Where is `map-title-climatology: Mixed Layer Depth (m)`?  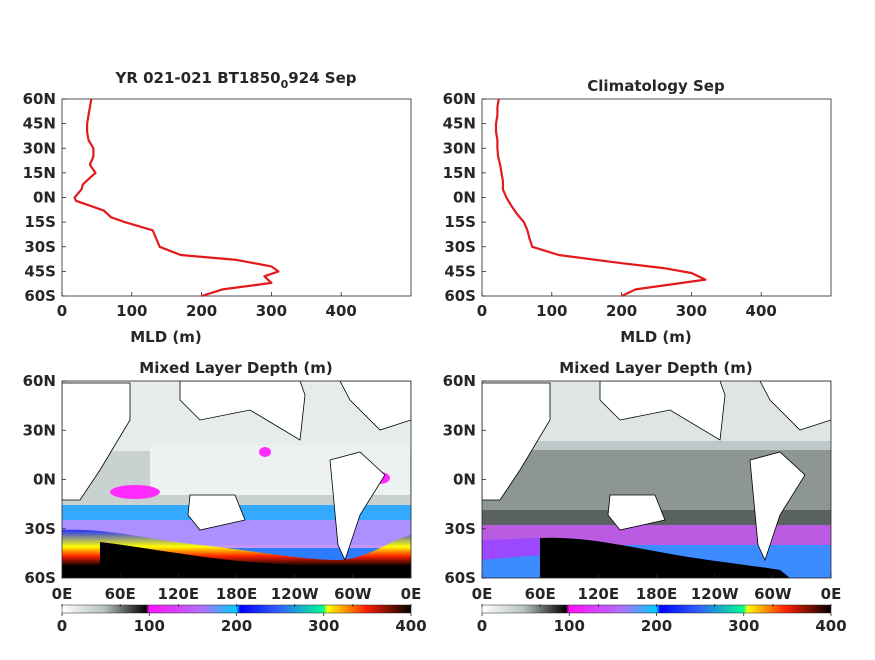
map-title-climatology: Mixed Layer Depth (m) is located at coordinates (655, 368).